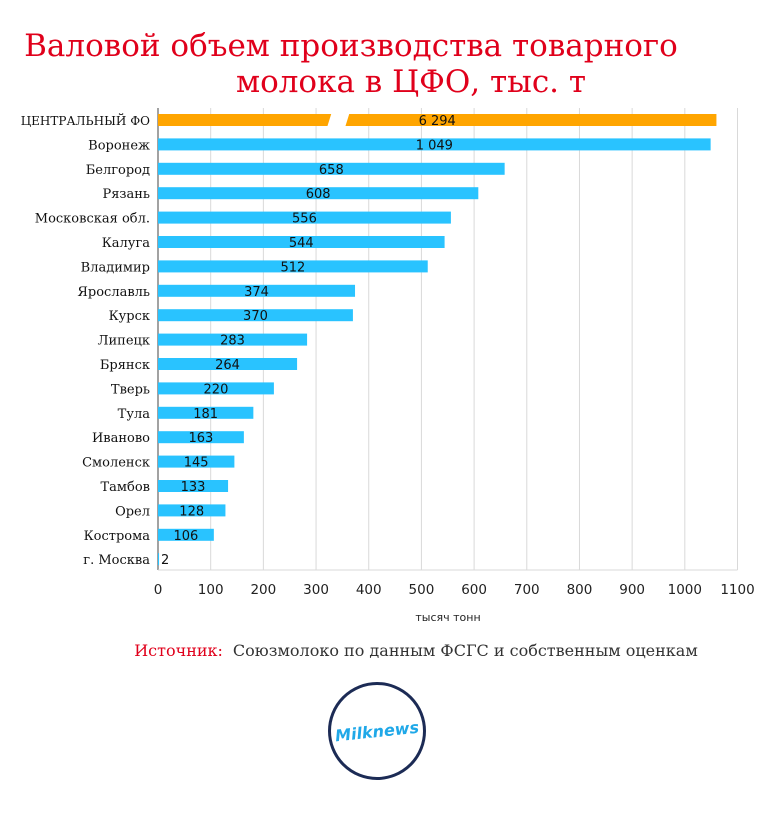  What do you see at coordinates (129, 316) in the screenshot?
I see `category-label: Курск` at bounding box center [129, 316].